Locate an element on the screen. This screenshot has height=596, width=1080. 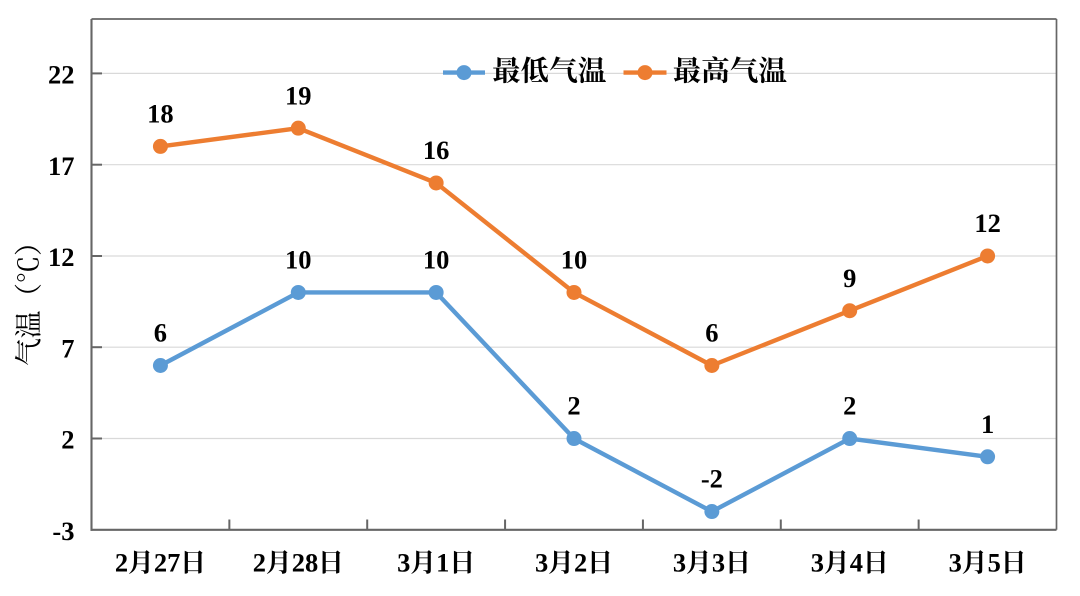
svg-text: 16 is located at coordinates (436, 150).